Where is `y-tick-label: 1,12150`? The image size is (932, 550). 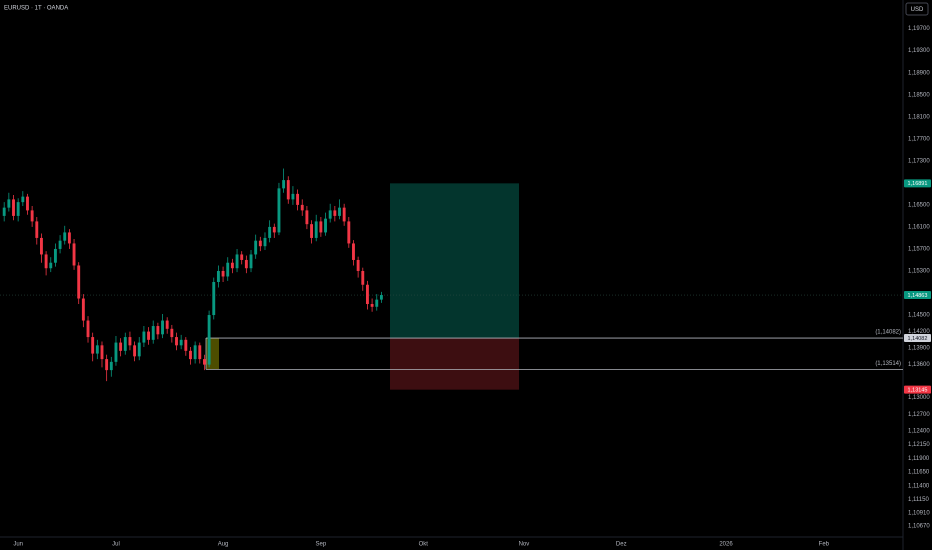 y-tick-label: 1,12150 is located at coordinates (919, 445).